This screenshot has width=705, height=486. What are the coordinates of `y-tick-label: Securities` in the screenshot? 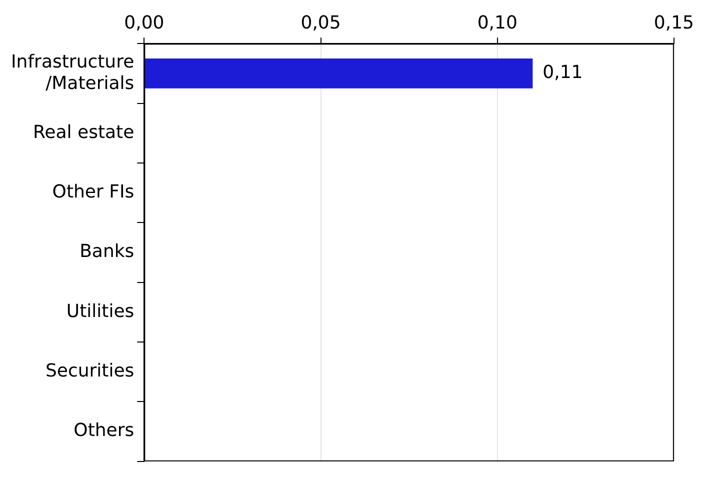 It's located at (89, 371).